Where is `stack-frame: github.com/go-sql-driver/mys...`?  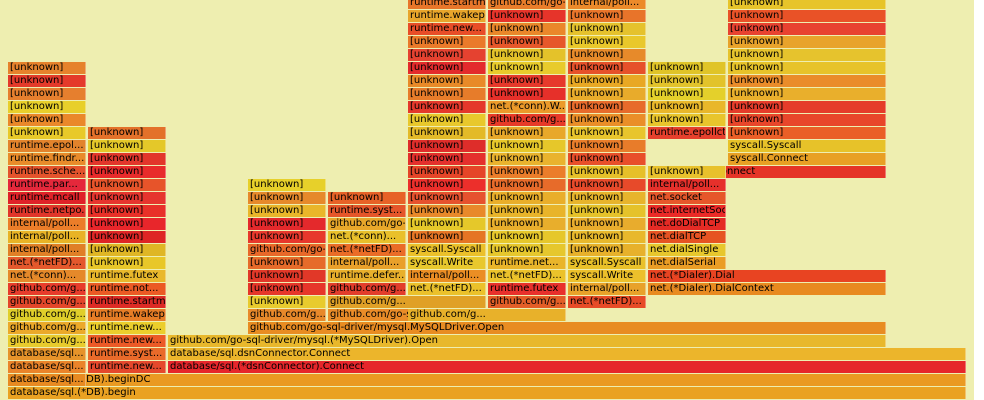 stack-frame: github.com/go-sql-driver/mys... is located at coordinates (287, 250).